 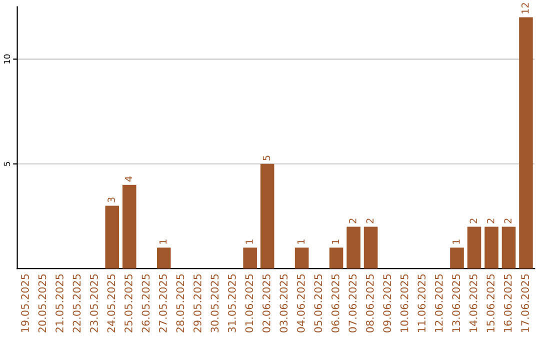 I want to click on x-tick-label: 17.06.2025, so click(x=525, y=303).